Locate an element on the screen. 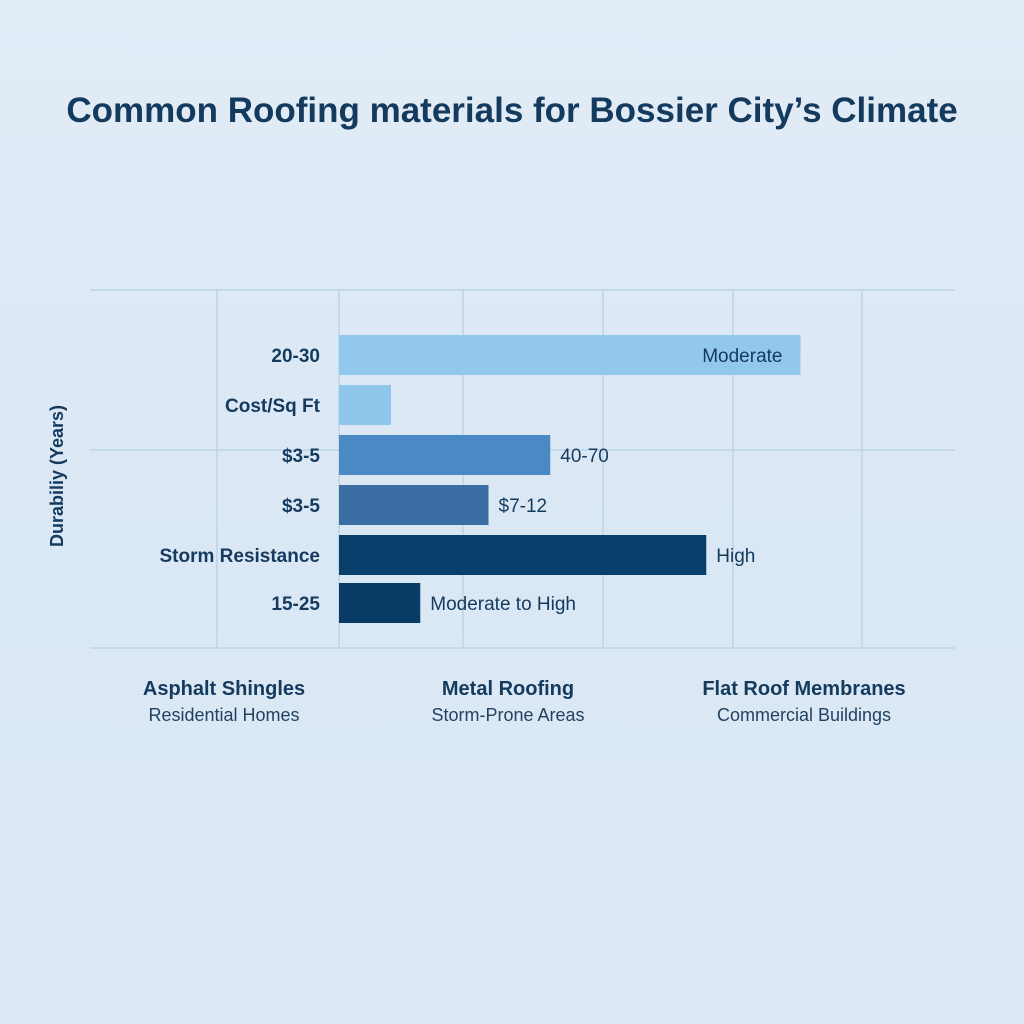 The image size is (1024, 1024). material-flat-roof-membranes: Flat Roof Membranes Commercial Buildings is located at coordinates (804, 702).